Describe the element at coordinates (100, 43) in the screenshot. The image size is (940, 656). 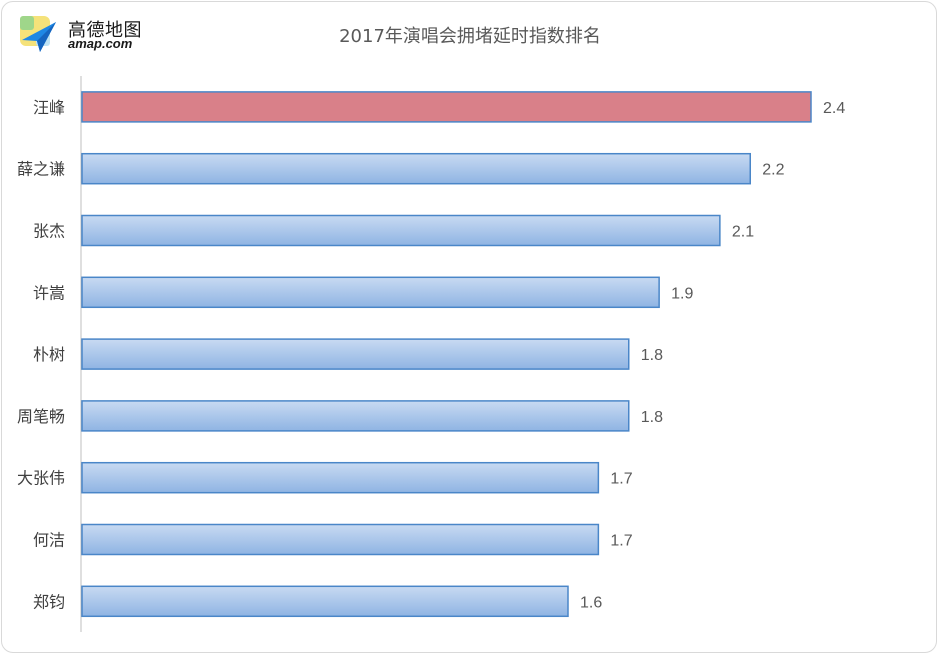
I see `logo-text-en: amap.com` at that location.